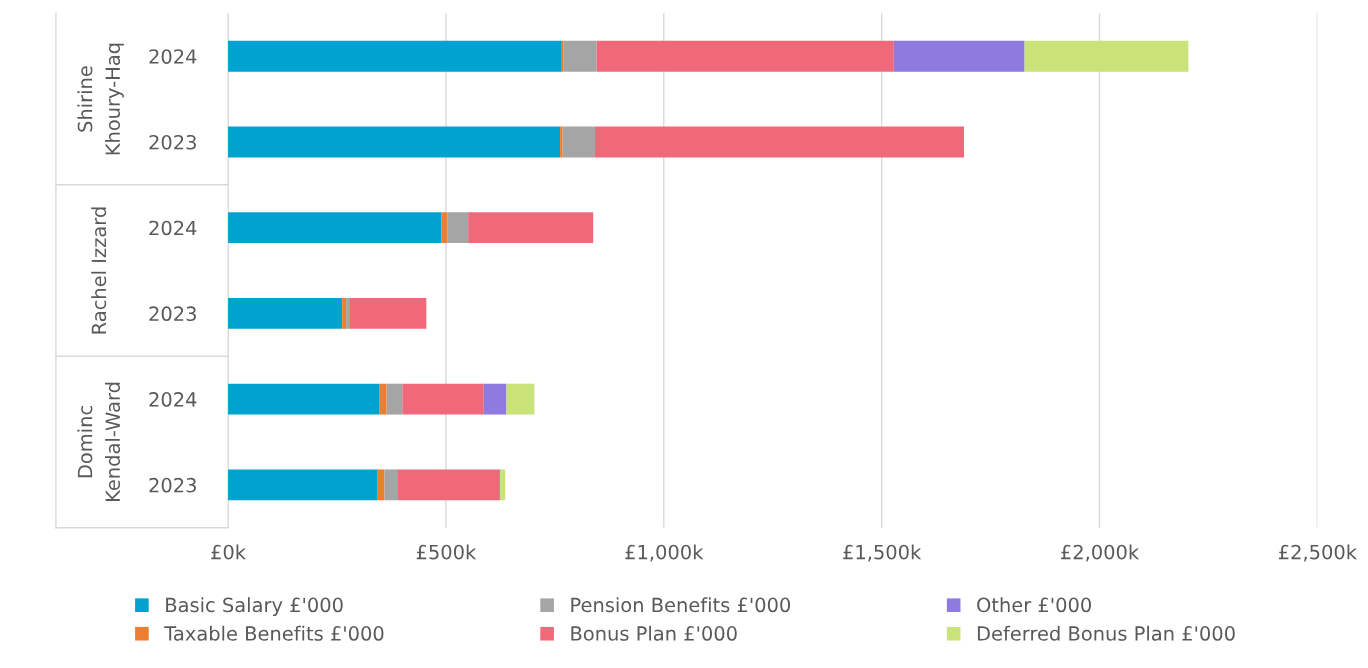 The image size is (1368, 668). Describe the element at coordinates (254, 607) in the screenshot. I see `legend-label: Basic Salary £'000` at that location.